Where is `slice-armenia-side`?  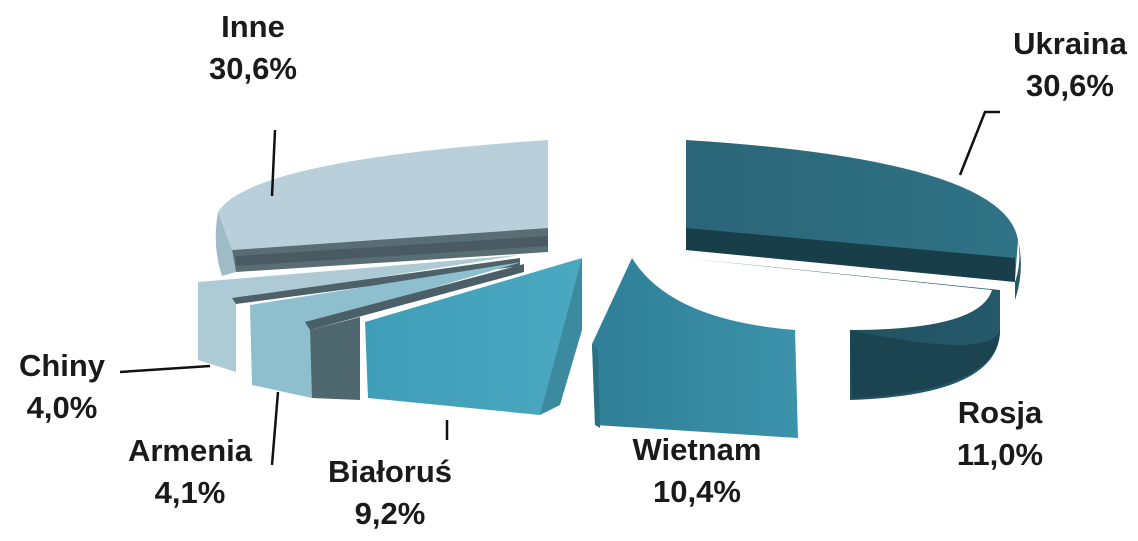 slice-armenia-side is located at coordinates (414, 297).